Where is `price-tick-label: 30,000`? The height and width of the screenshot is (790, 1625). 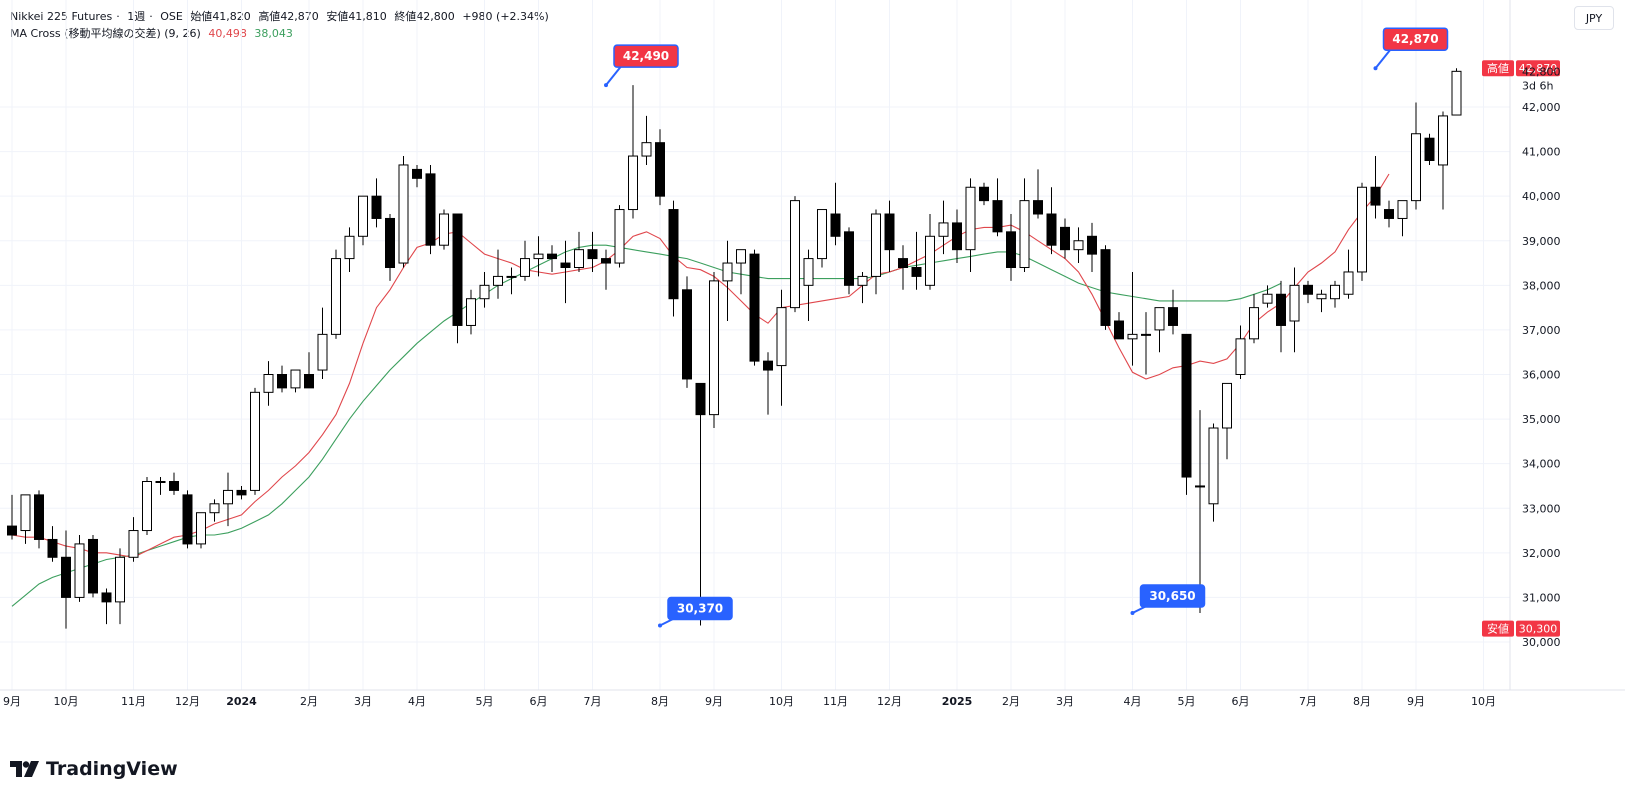
price-tick-label: 30,000 is located at coordinates (1541, 642).